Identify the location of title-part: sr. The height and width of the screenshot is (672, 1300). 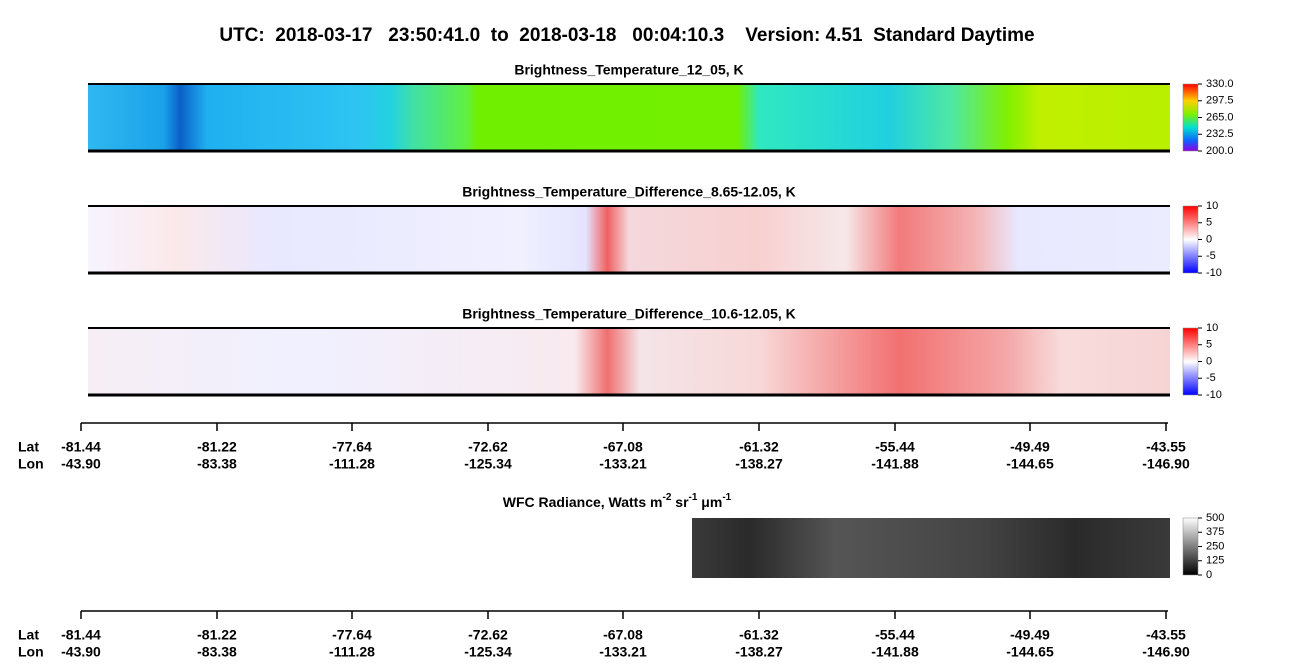
(680, 502).